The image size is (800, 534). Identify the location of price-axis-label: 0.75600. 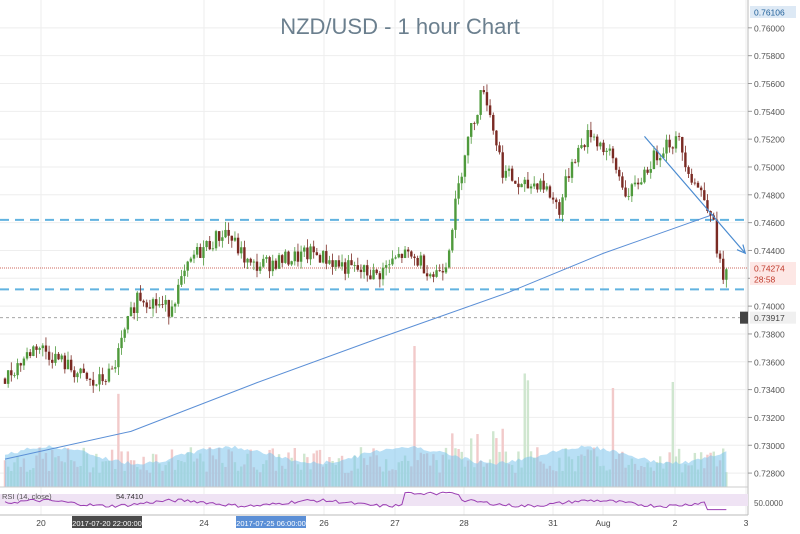
(769, 84).